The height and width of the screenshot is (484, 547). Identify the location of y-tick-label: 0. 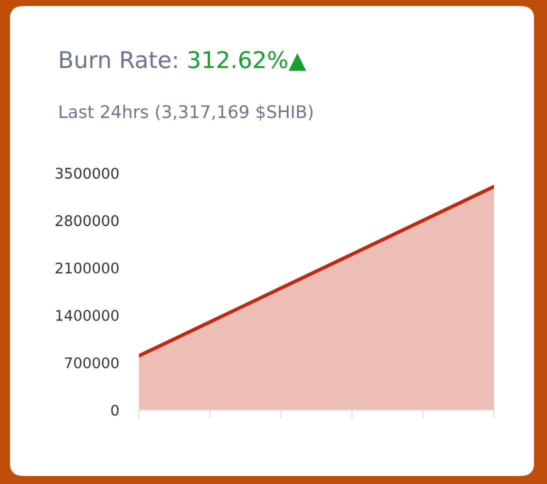
(115, 410).